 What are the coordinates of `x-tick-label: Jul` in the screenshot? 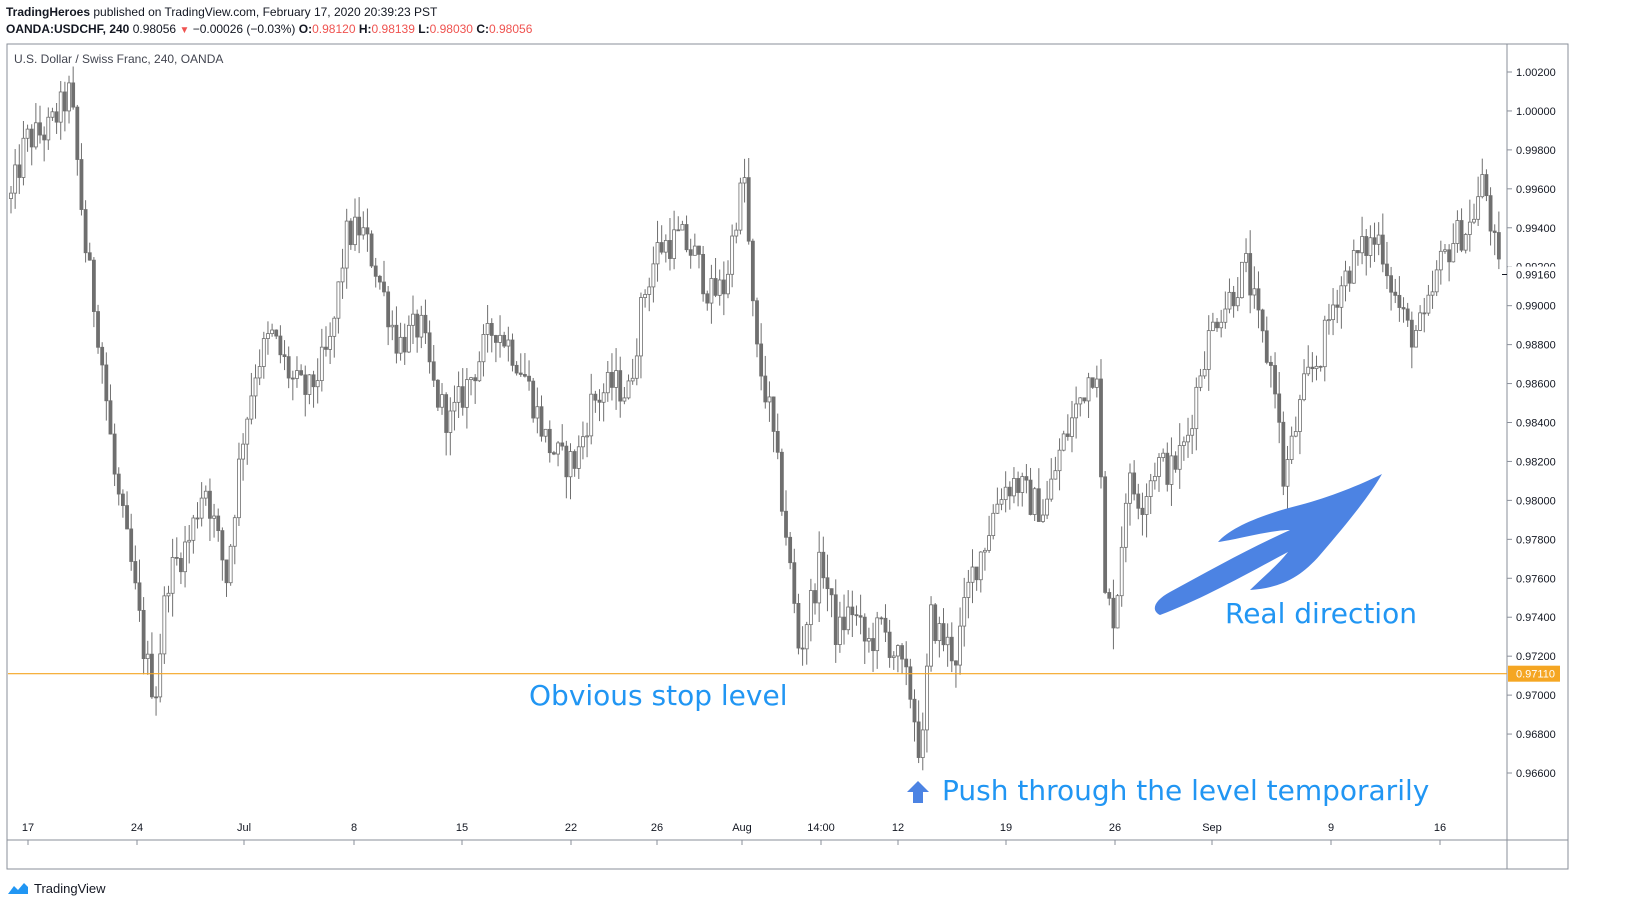 It's located at (244, 828).